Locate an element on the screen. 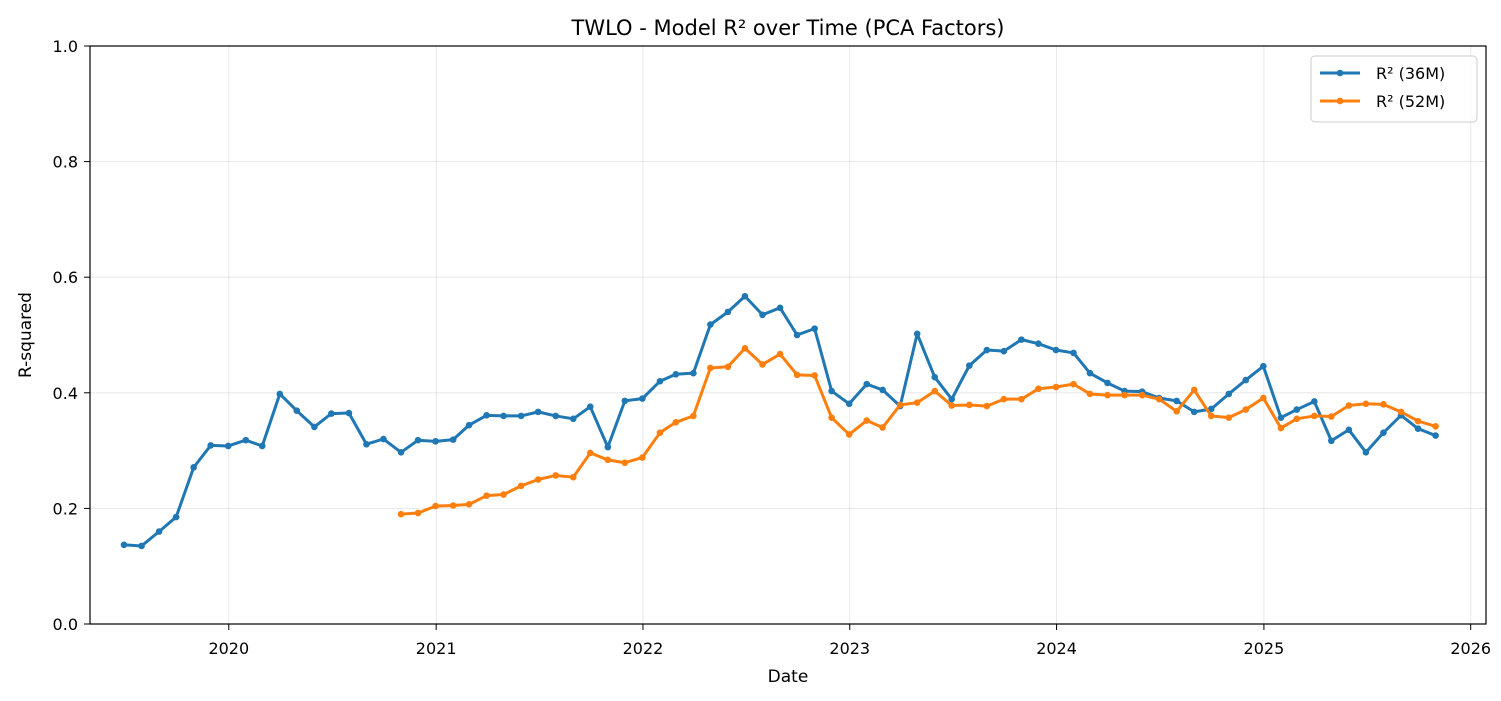  x-tick-label: 2026 is located at coordinates (1470, 648).